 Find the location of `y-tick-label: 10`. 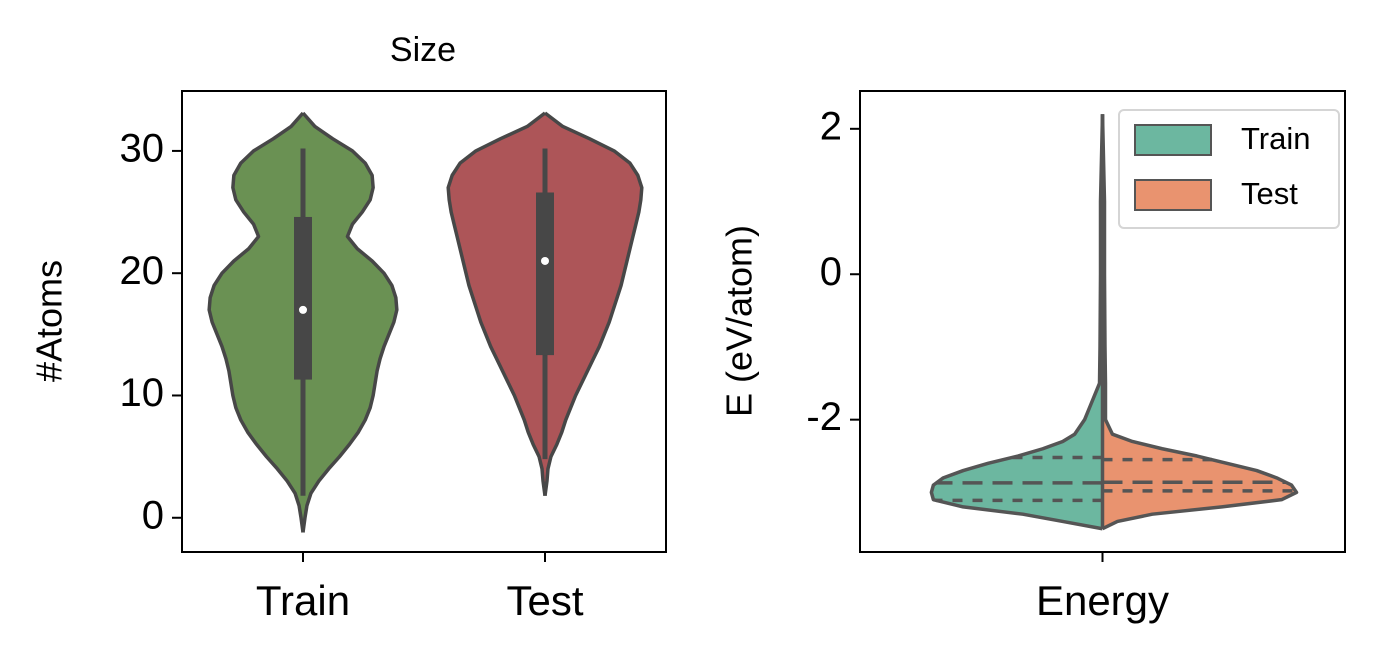

y-tick-label: 10 is located at coordinates (142, 393).